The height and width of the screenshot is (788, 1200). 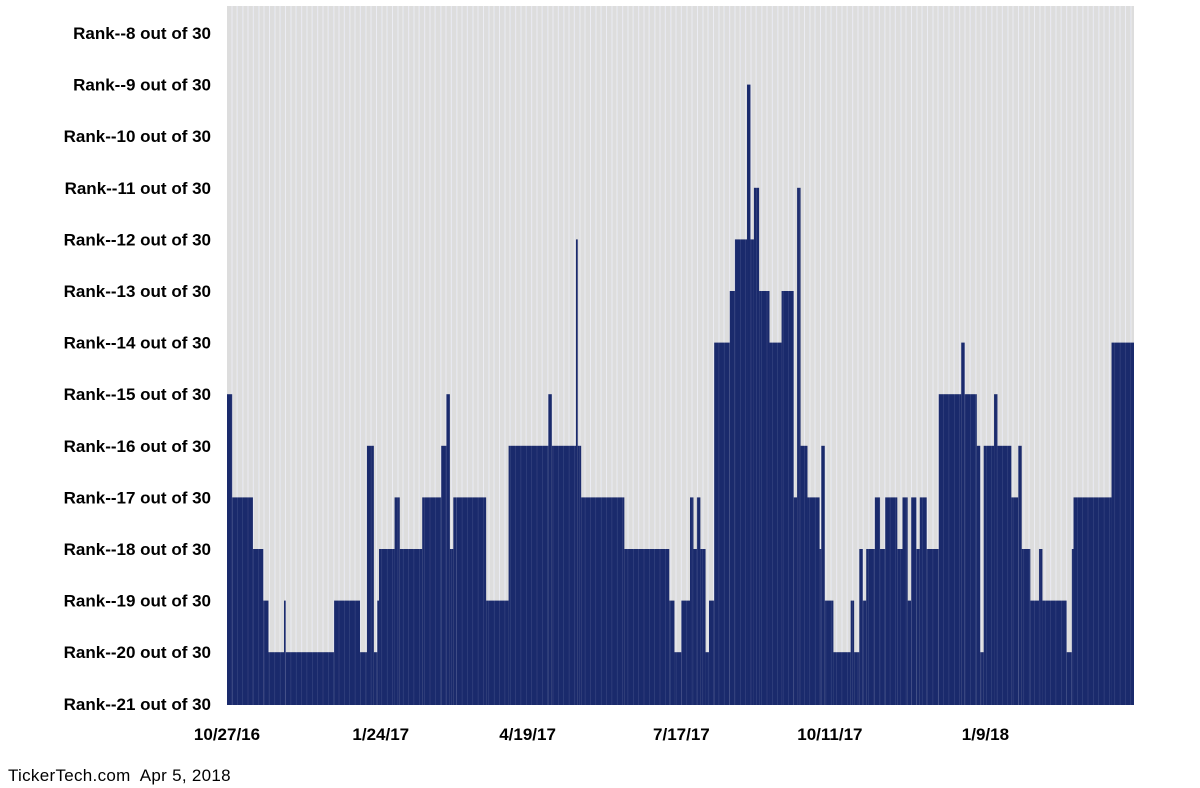 I want to click on y-tick-label: Rank--10 out of 30, so click(x=137, y=136).